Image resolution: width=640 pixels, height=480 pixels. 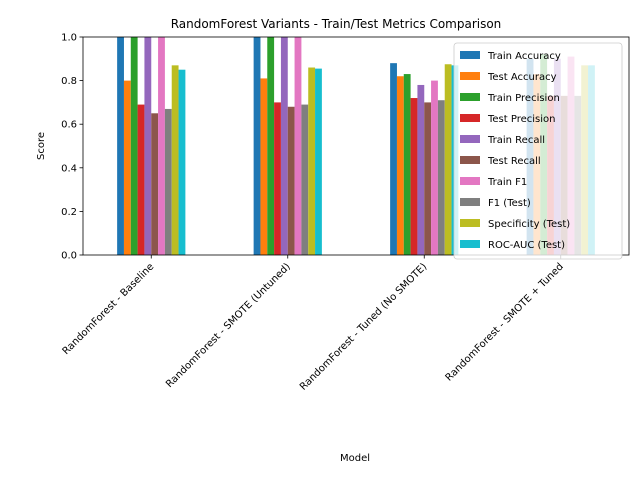 What do you see at coordinates (69, 256) in the screenshot?
I see `y-tick-label: 0.0` at bounding box center [69, 256].